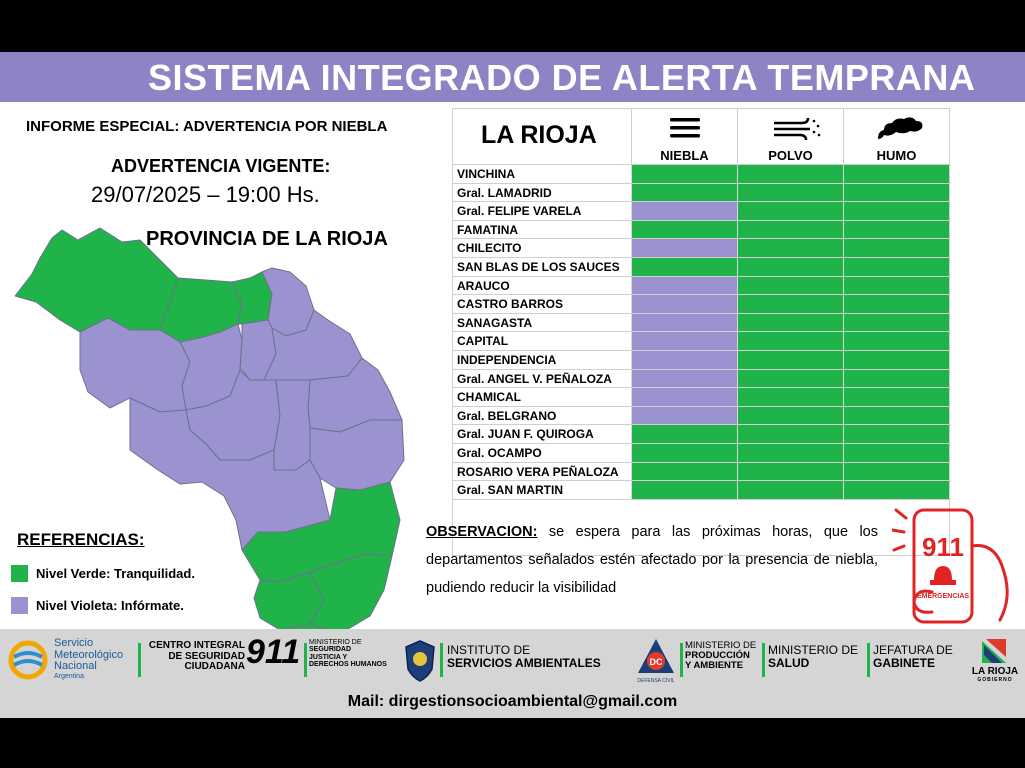  What do you see at coordinates (510, 304) in the screenshot?
I see `department-name: CASTRO BARROS` at bounding box center [510, 304].